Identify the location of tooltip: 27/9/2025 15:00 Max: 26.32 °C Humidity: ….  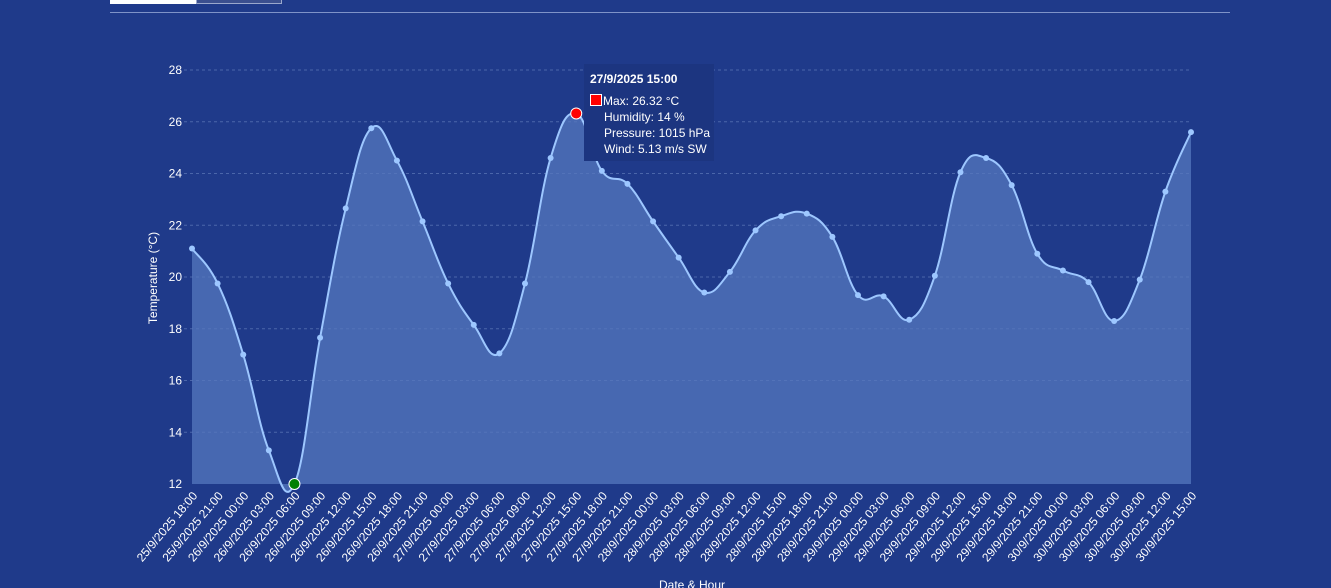
(649, 112).